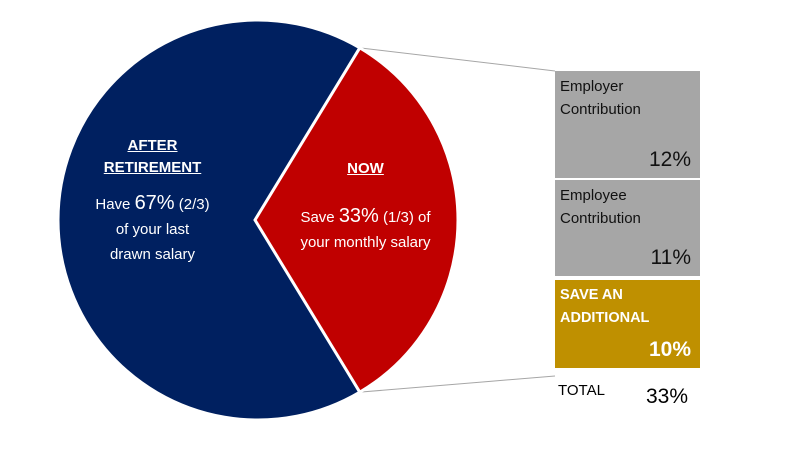 The height and width of the screenshot is (454, 796). Describe the element at coordinates (457, 59) in the screenshot. I see `connector-line-top` at that location.